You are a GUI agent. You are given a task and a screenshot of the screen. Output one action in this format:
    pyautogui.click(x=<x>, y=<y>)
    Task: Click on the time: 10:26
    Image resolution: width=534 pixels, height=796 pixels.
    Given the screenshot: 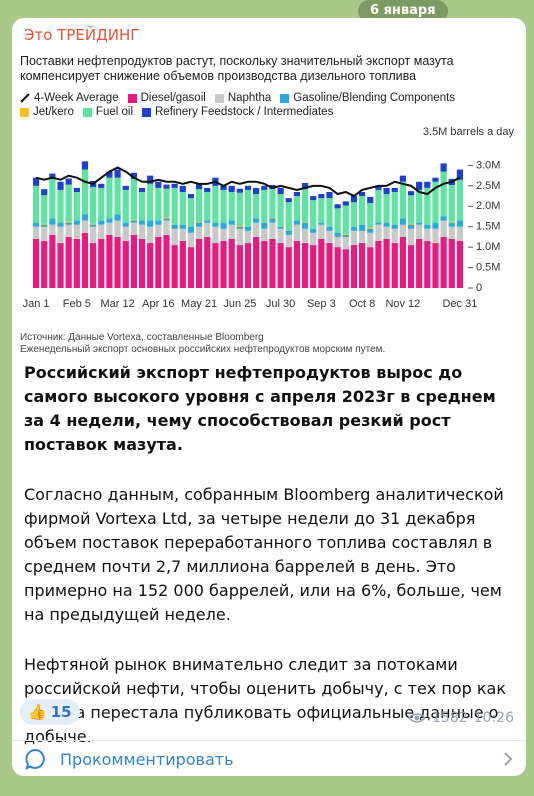 What is the action you would take?
    pyautogui.click(x=493, y=718)
    